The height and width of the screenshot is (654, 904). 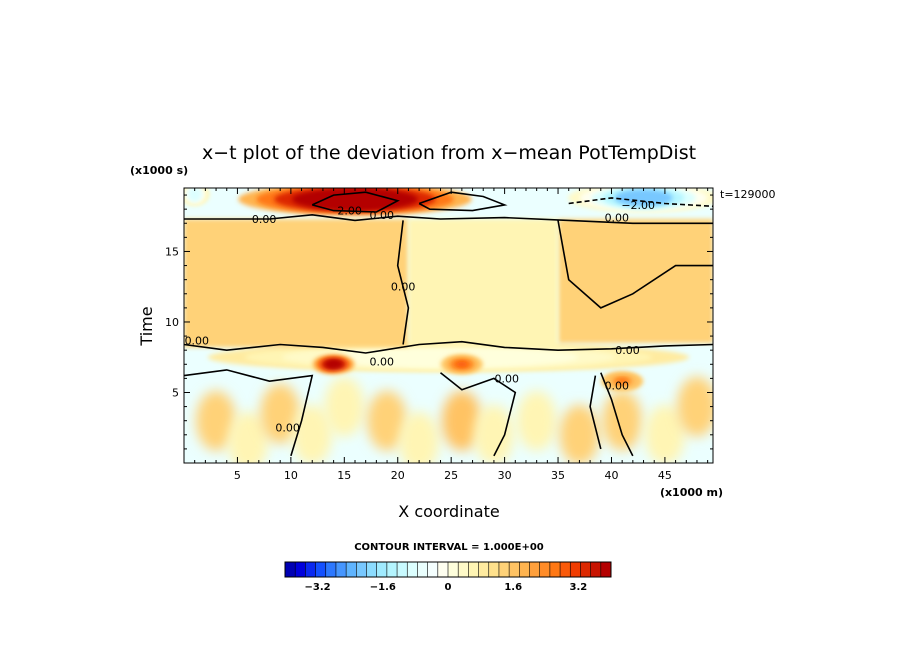 I want to click on x-tick-label: 40, so click(x=611, y=475).